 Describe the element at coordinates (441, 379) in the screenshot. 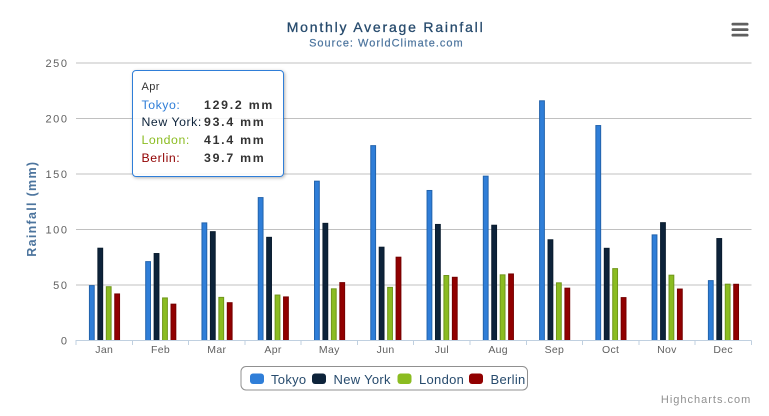

I see `svg-text: London` at that location.